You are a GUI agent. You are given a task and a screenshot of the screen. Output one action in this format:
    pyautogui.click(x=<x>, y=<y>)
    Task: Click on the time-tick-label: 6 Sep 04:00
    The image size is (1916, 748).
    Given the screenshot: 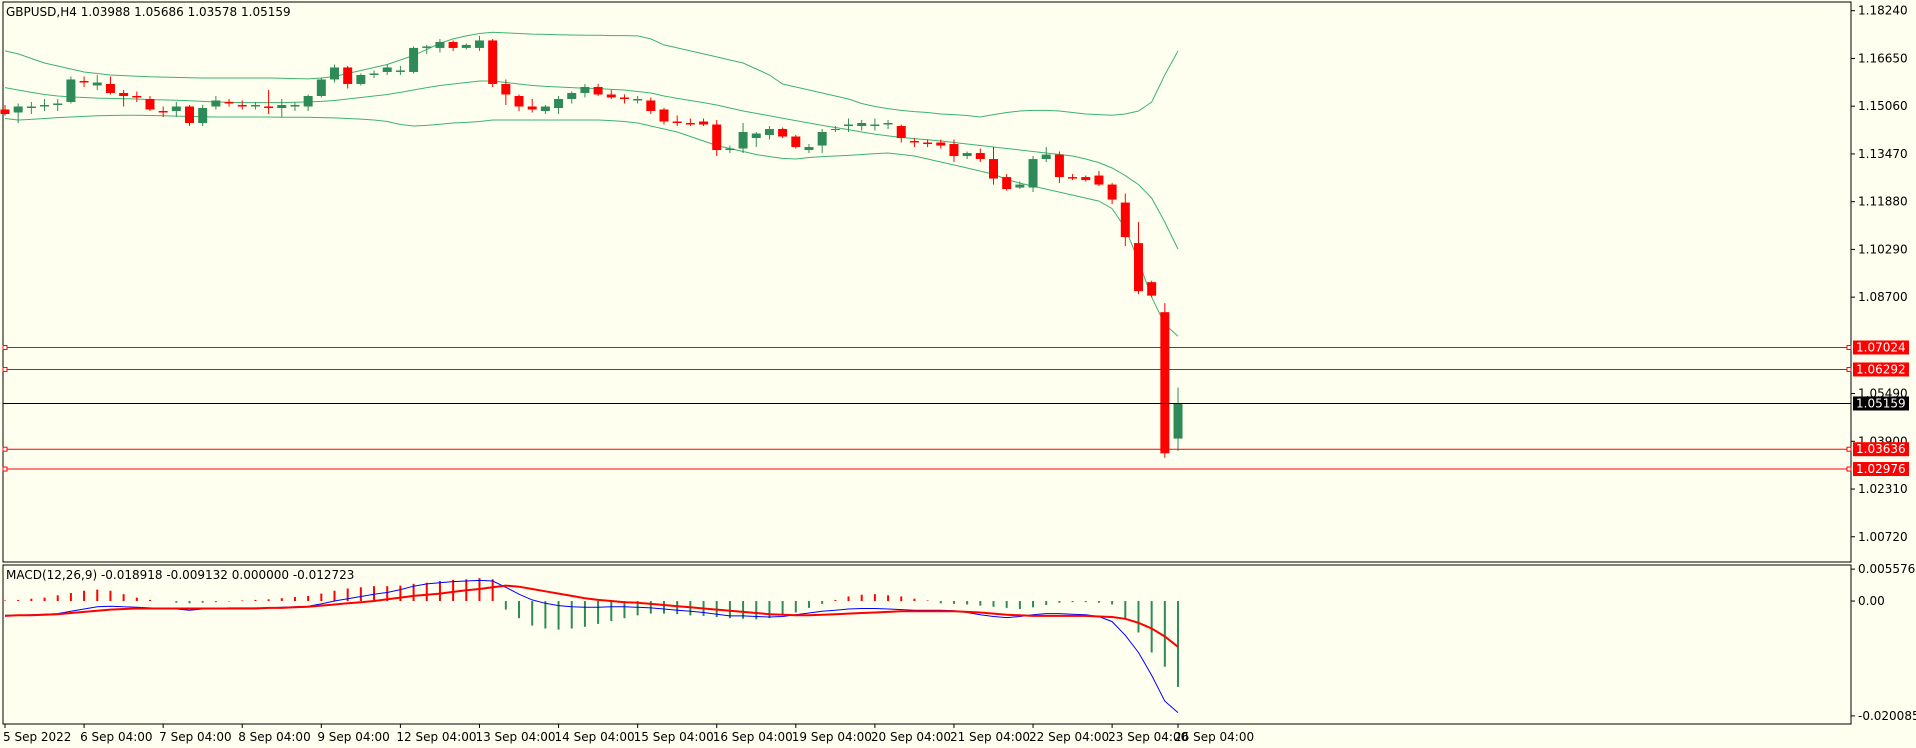 What is the action you would take?
    pyautogui.click(x=116, y=737)
    